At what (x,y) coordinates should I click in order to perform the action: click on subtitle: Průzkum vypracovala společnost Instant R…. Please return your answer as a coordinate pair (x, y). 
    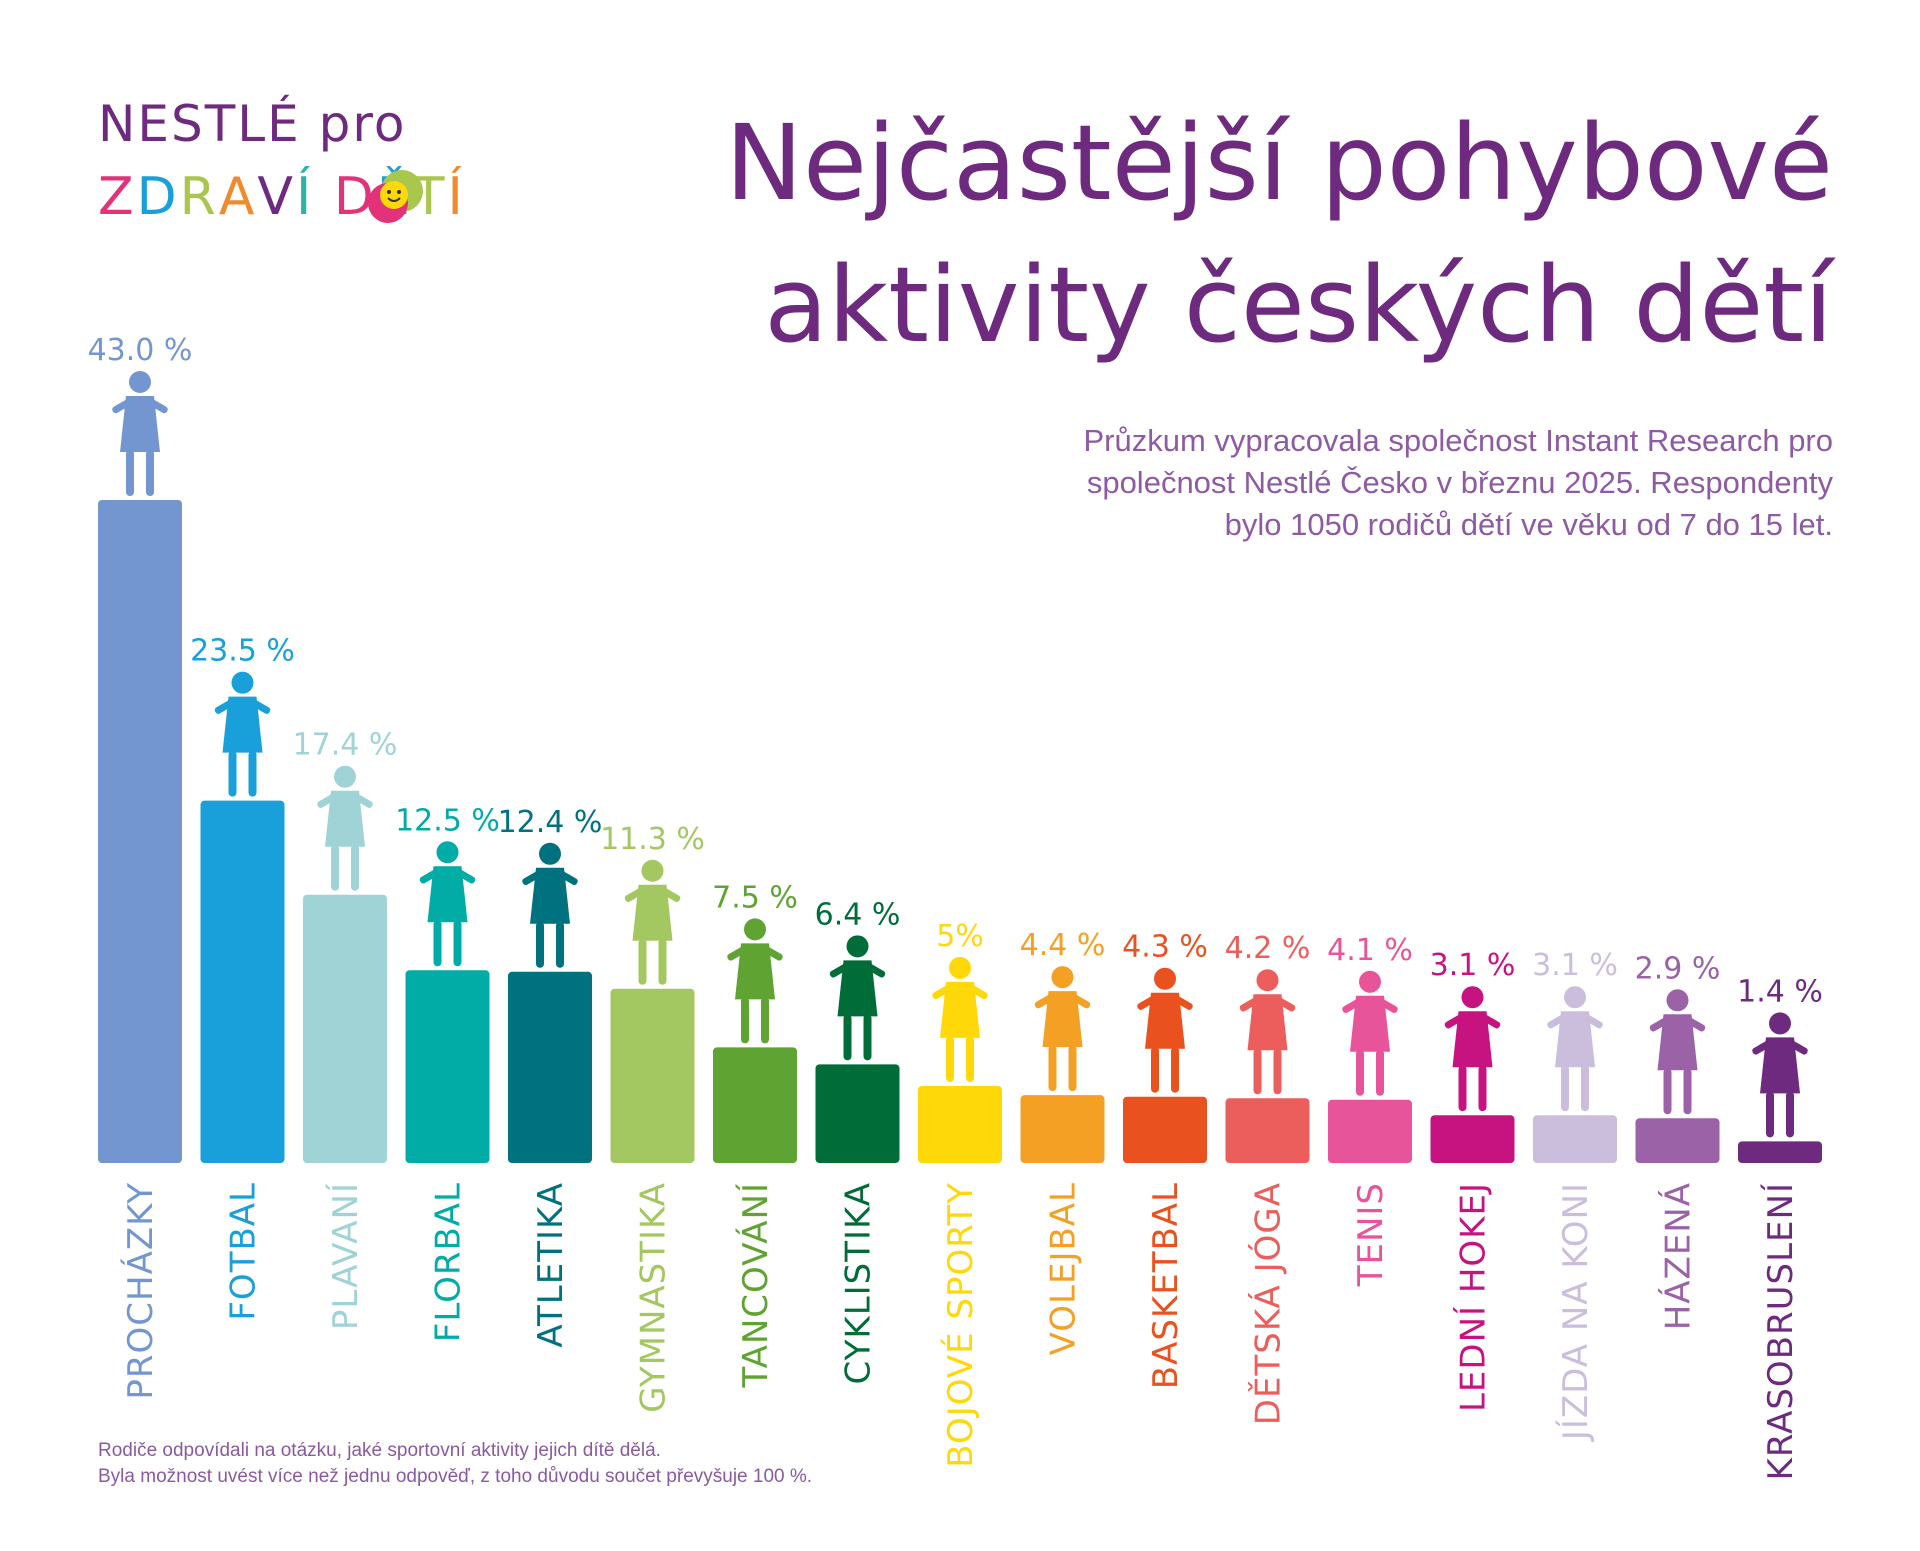
    Looking at the image, I should click on (1353, 483).